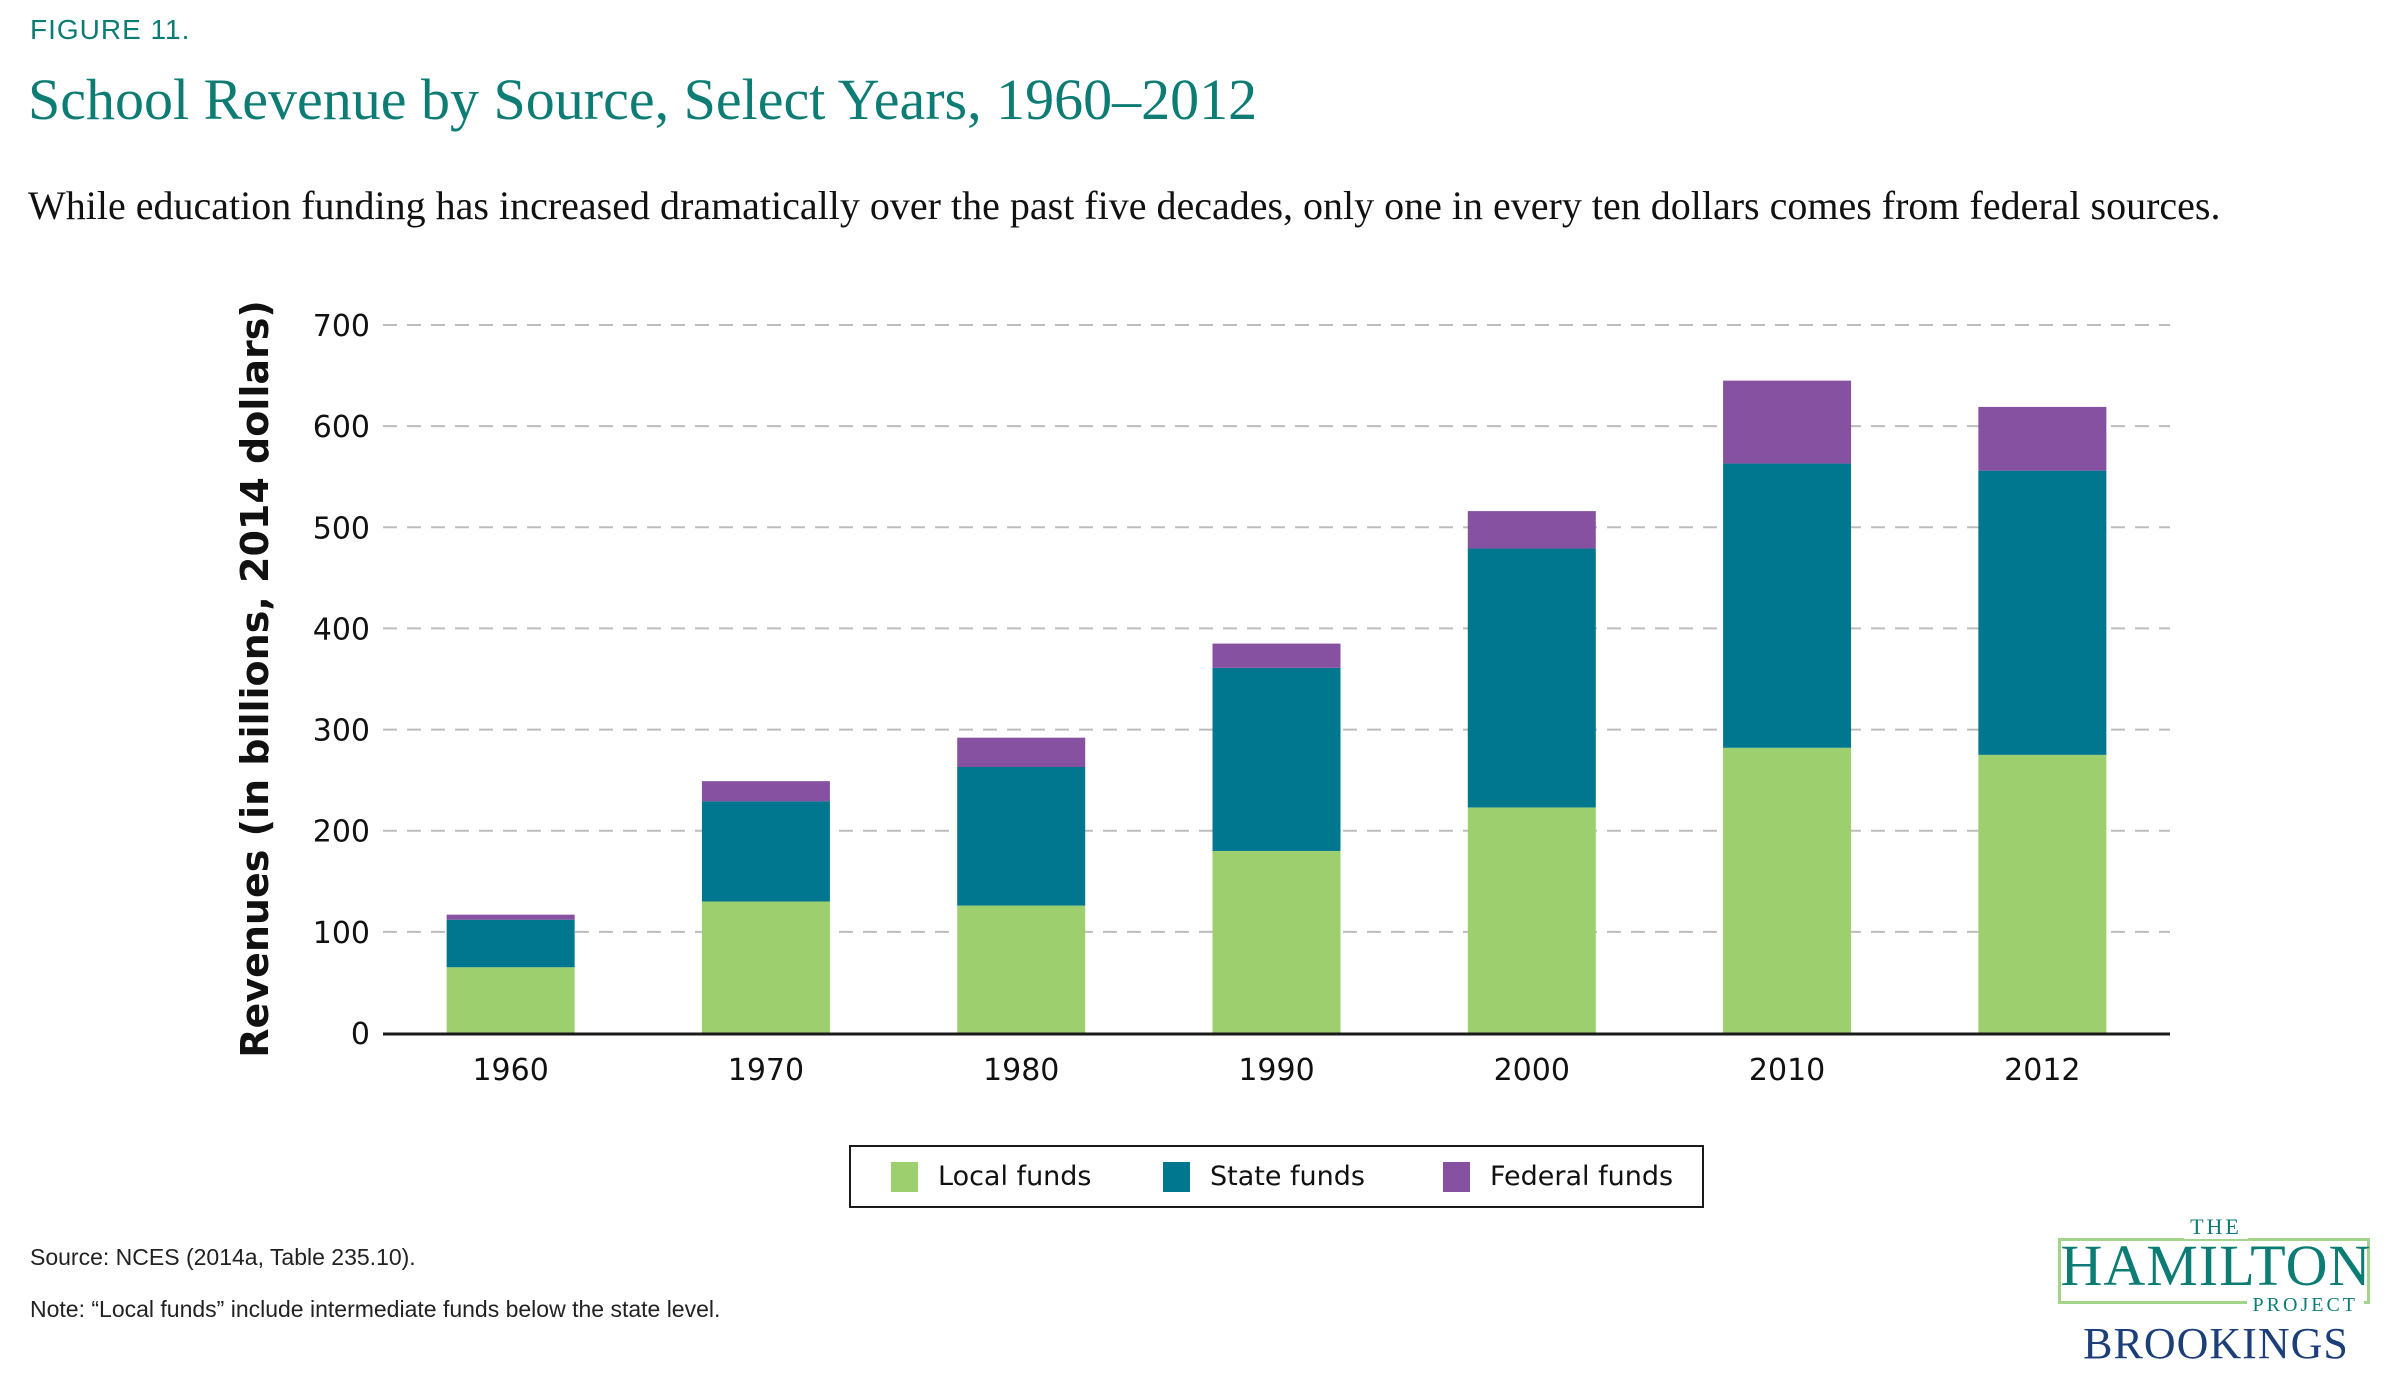 The width and height of the screenshot is (2400, 1376). Describe the element at coordinates (904, 1176) in the screenshot. I see `legend-swatch-local` at that location.